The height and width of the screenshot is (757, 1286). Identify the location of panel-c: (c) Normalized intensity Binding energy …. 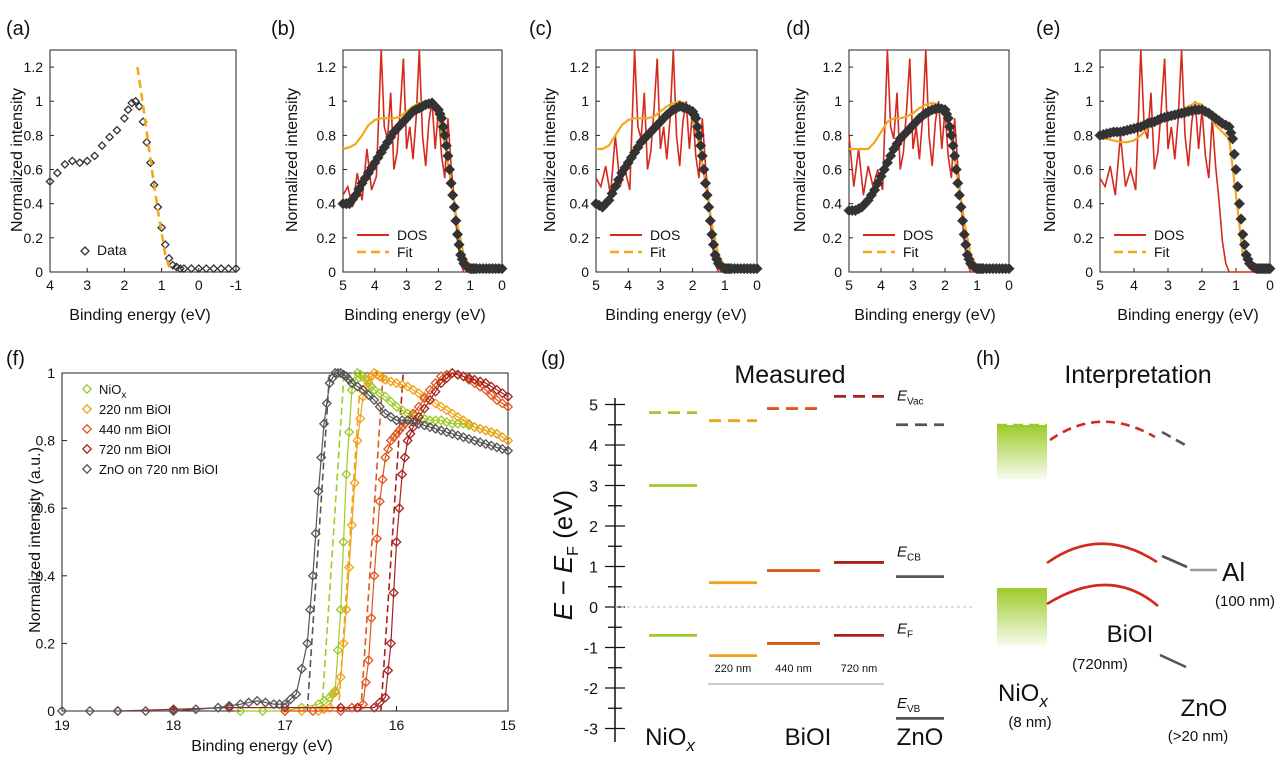
(646, 171).